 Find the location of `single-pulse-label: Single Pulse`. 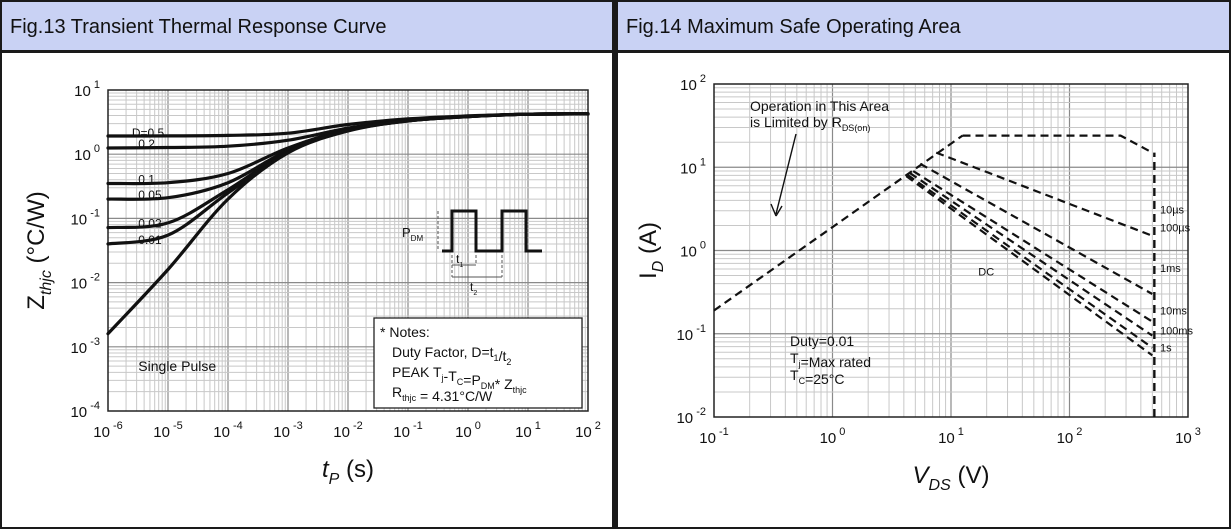

single-pulse-label: Single Pulse is located at coordinates (177, 366).